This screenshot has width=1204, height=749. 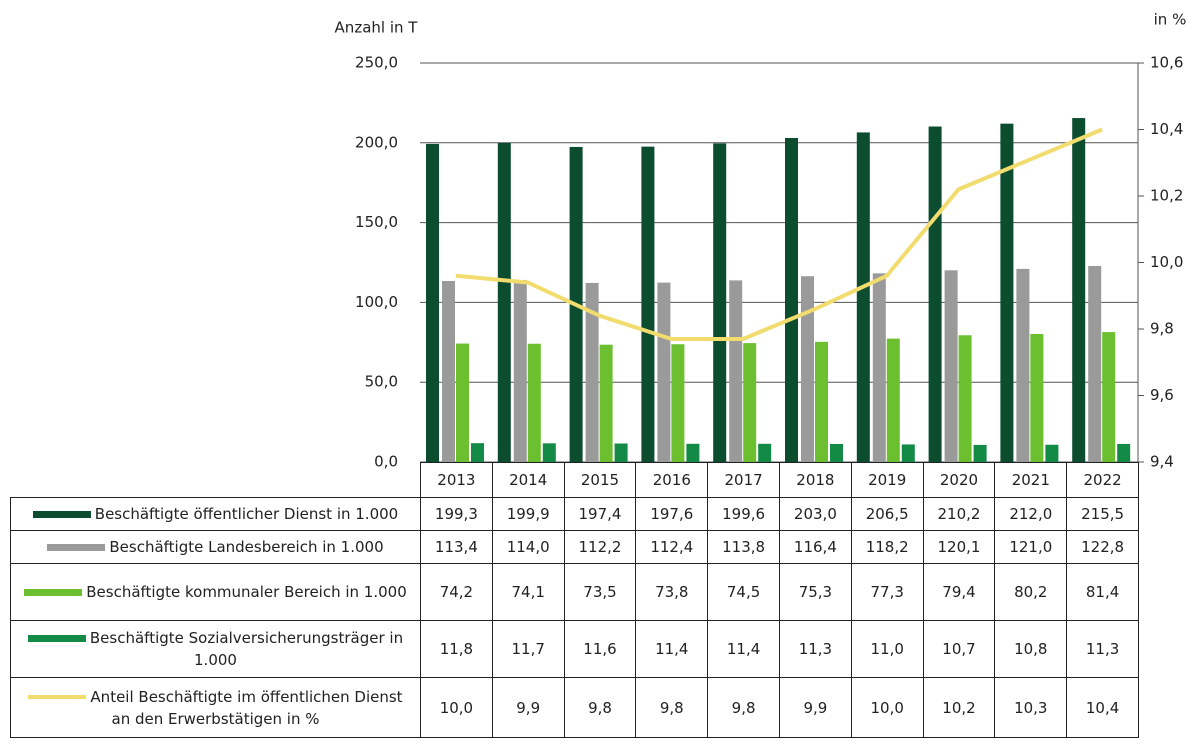 I want to click on table-header-cell: 2019, so click(x=887, y=480).